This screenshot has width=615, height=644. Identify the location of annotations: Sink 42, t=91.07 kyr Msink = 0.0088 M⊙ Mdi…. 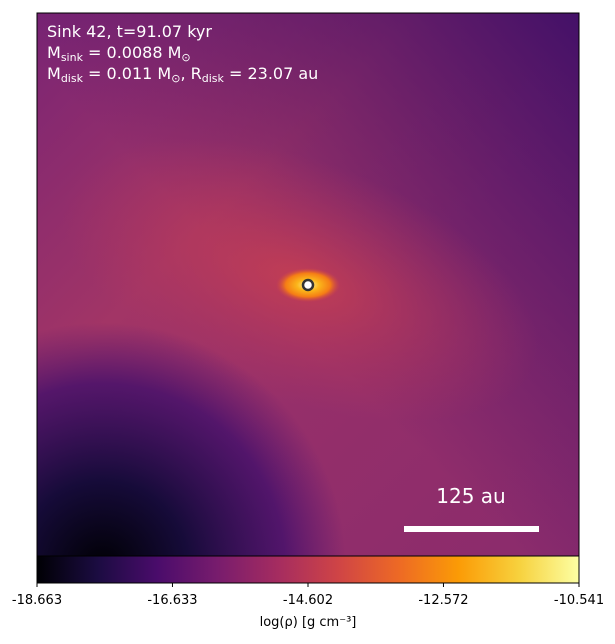
(182, 53).